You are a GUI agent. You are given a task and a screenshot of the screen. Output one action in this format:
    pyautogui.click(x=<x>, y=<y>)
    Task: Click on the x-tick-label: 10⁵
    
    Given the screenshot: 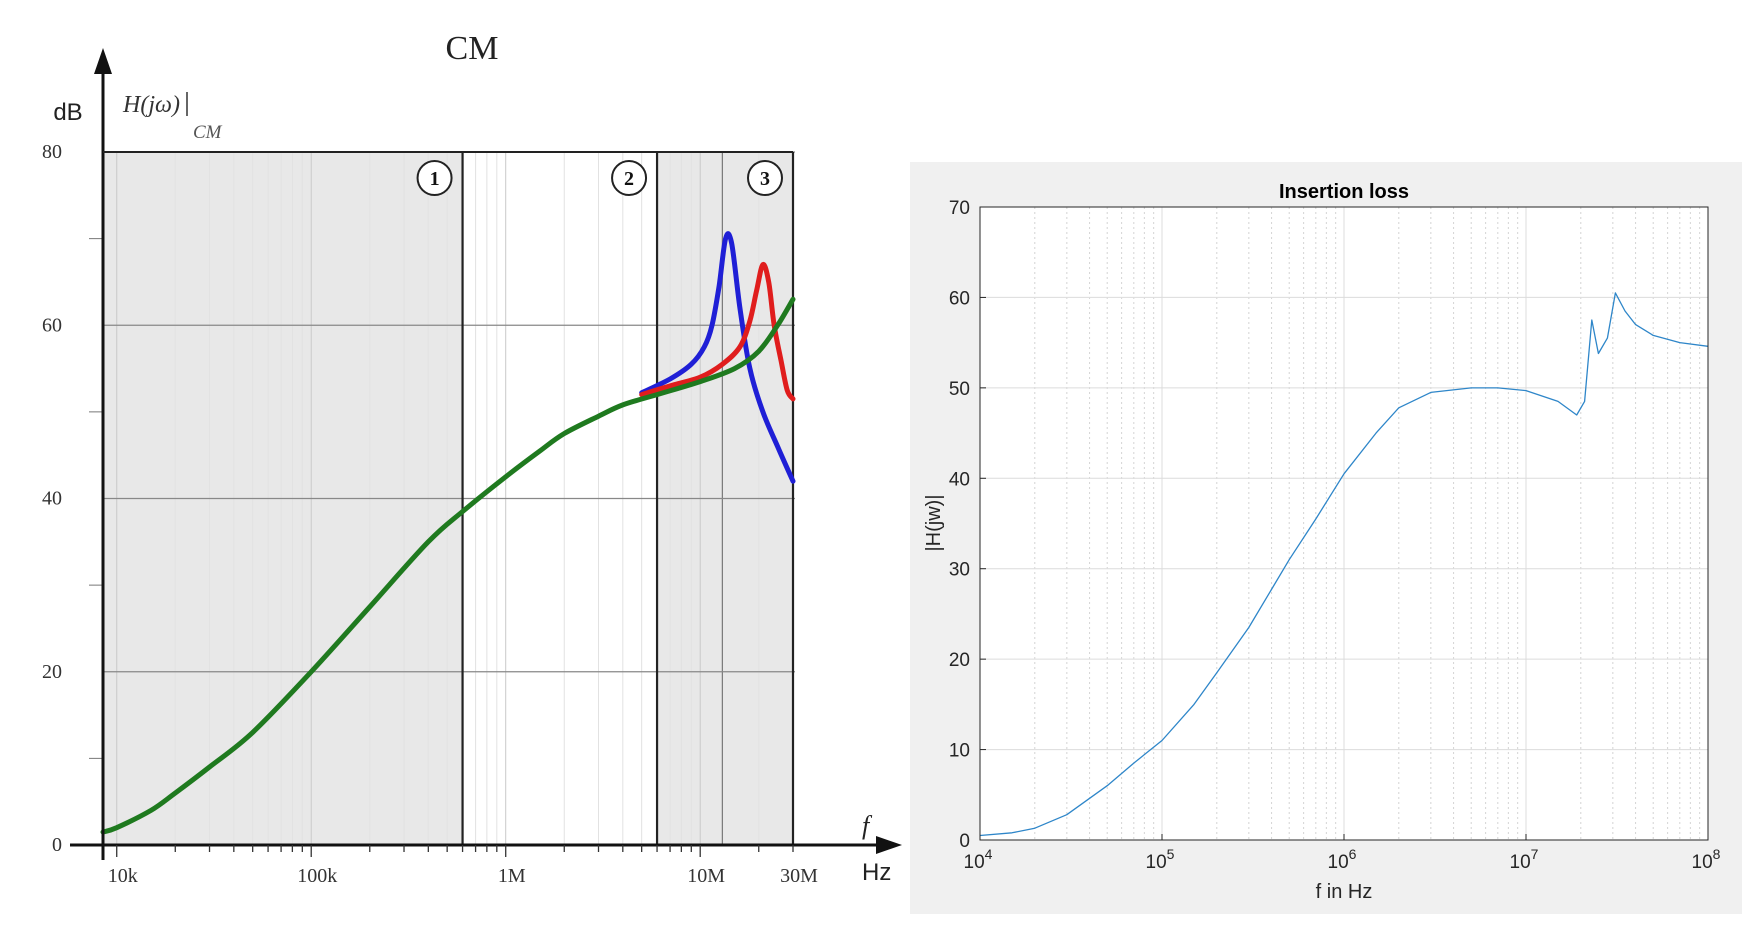 What is the action you would take?
    pyautogui.click(x=1160, y=859)
    